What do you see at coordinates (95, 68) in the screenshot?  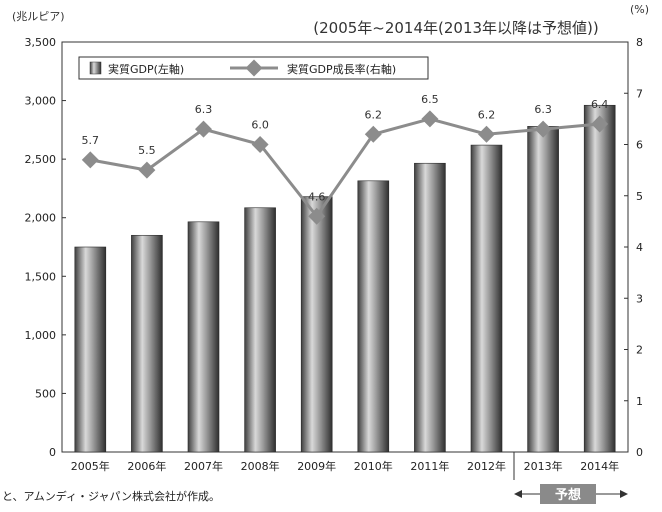 I see `legend-bar-swatch` at bounding box center [95, 68].